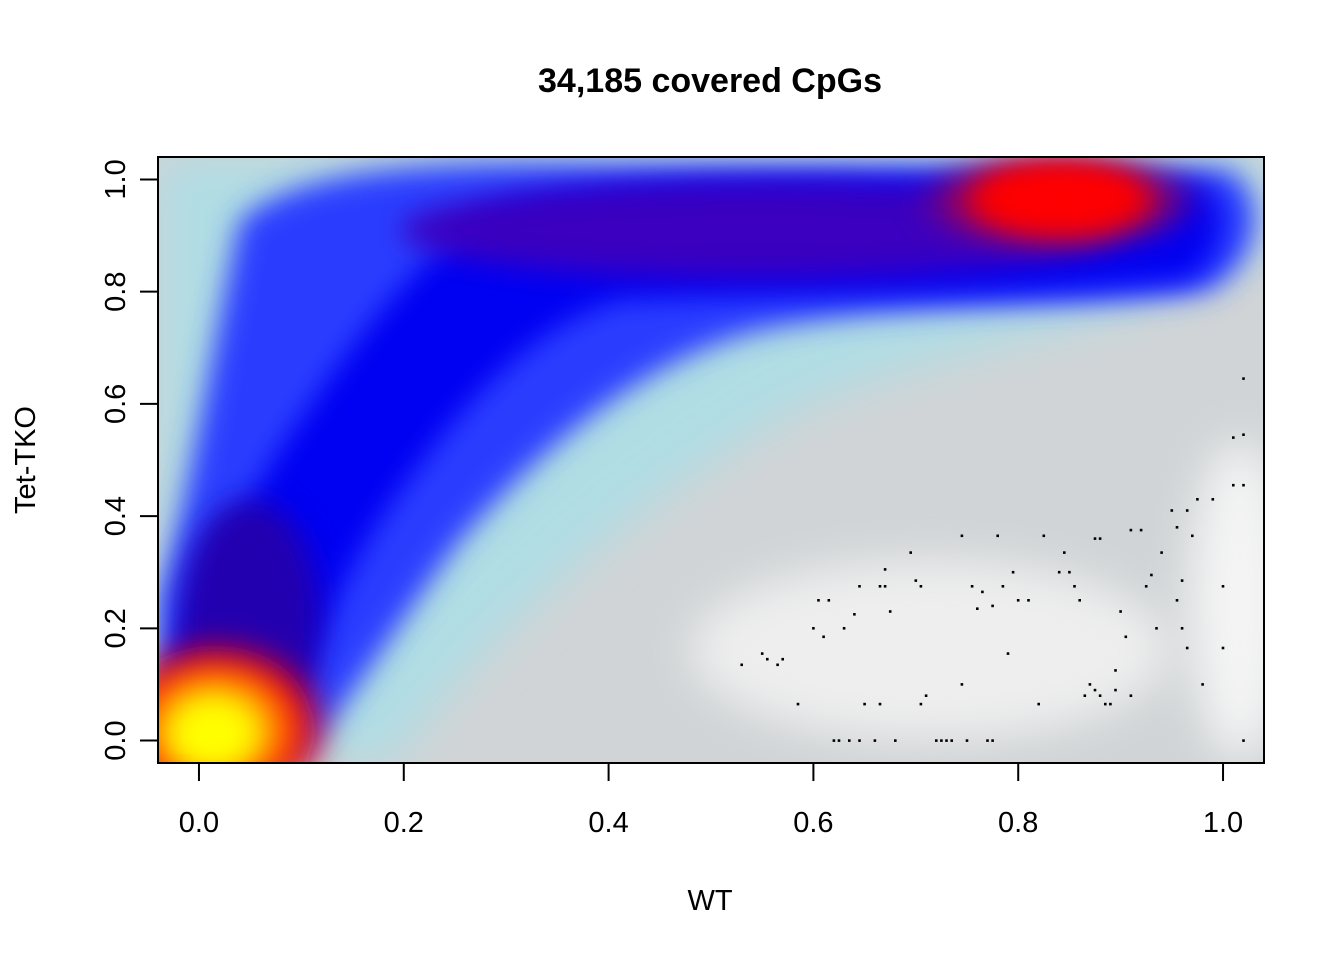 Image resolution: width=1344 pixels, height=960 pixels. I want to click on x-axis-label: WT, so click(709, 901).